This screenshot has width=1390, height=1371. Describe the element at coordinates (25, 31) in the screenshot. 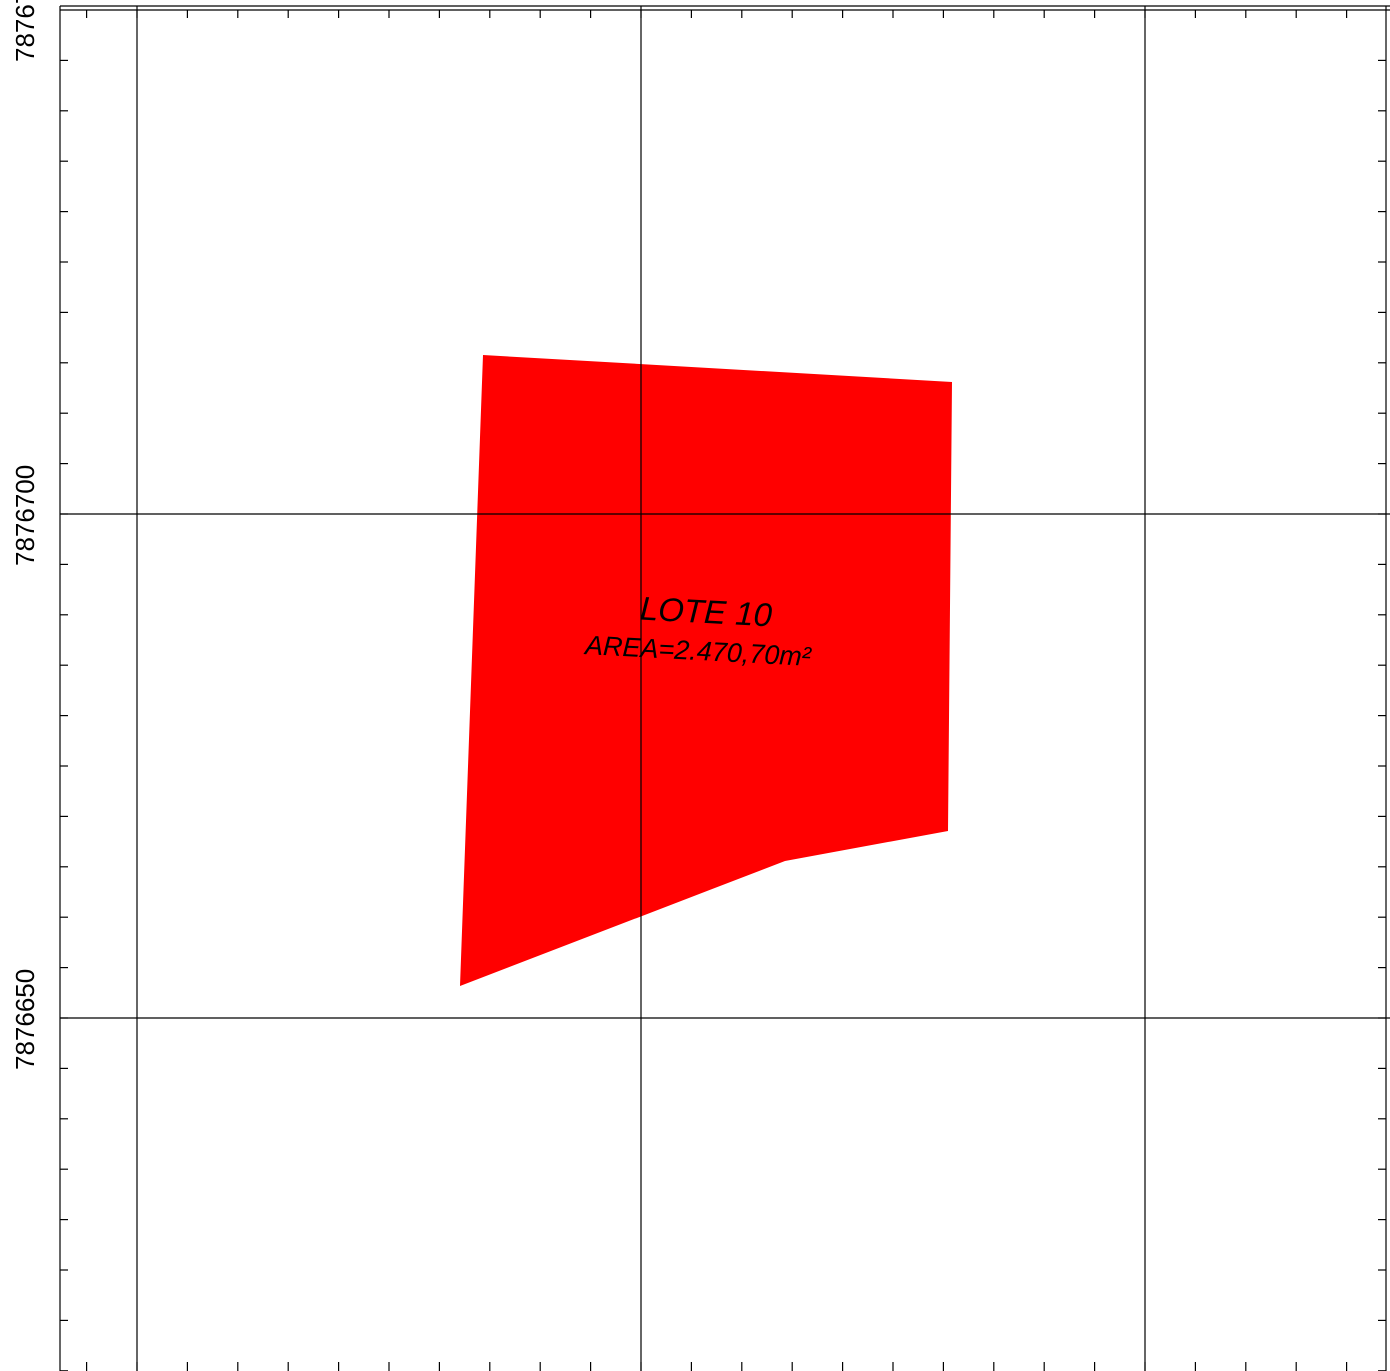

I see `northing-label-top: 7876750` at that location.